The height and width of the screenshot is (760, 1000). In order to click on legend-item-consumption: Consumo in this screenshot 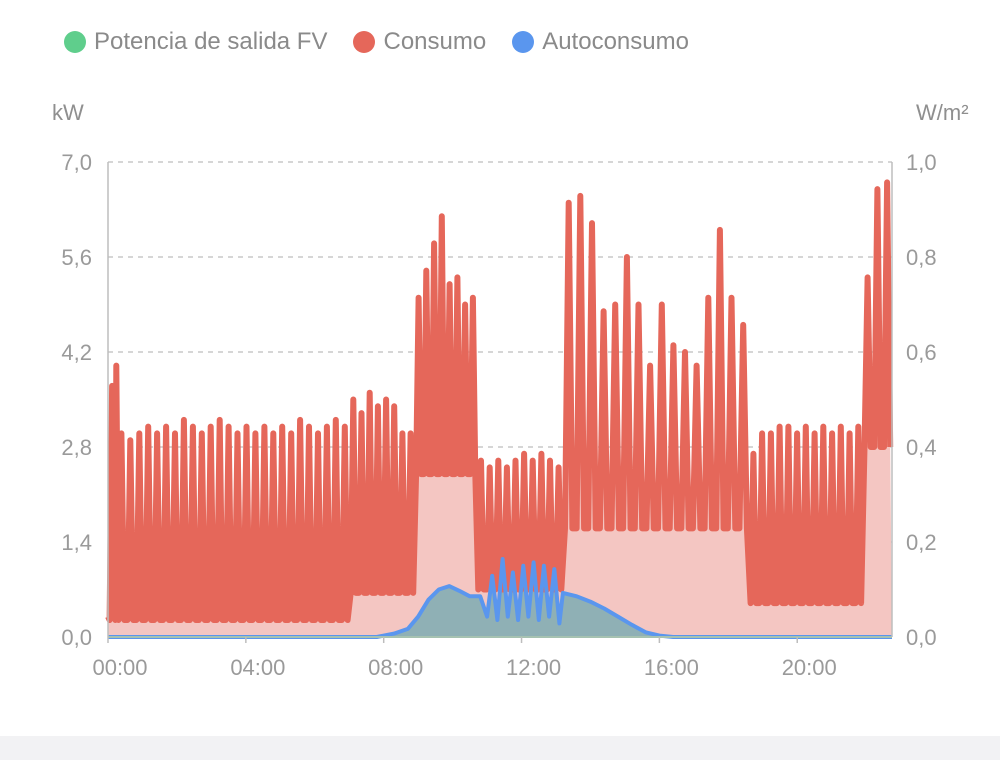, I will do `click(419, 42)`.